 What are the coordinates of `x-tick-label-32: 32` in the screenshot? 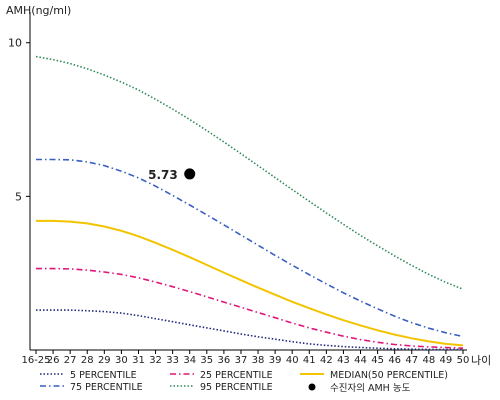 It's located at (155, 360).